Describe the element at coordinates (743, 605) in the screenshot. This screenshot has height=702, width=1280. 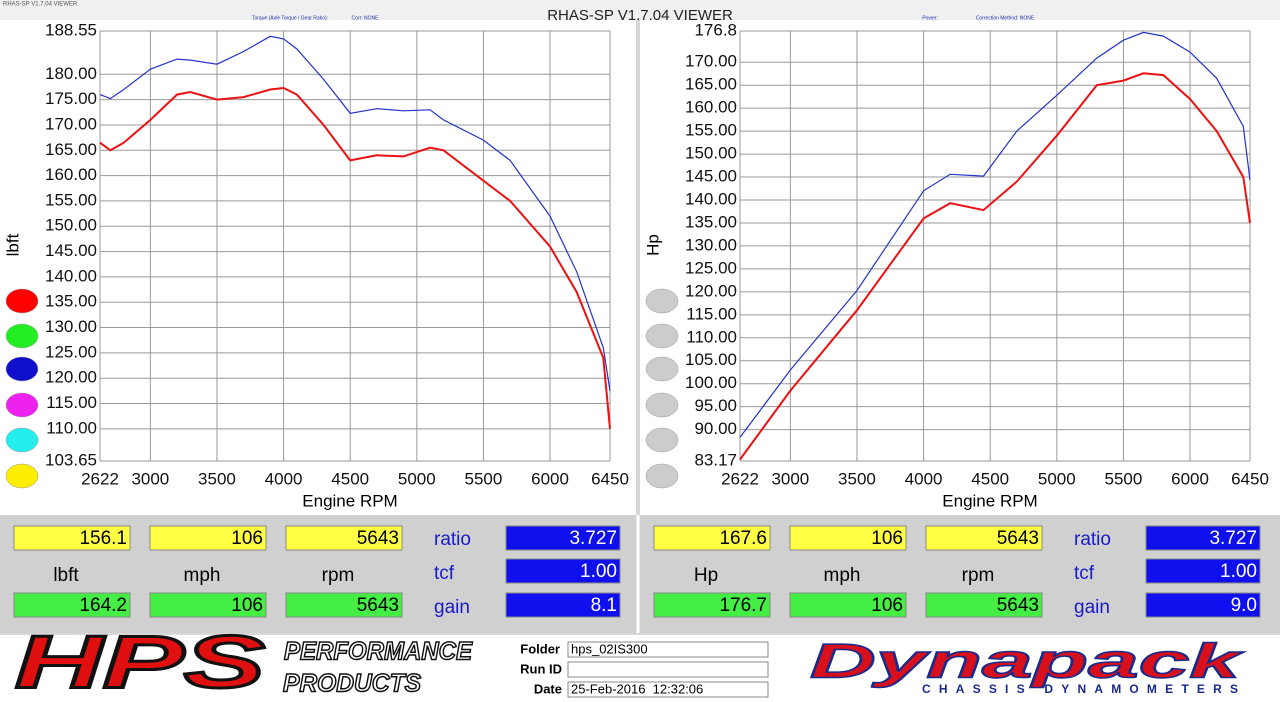
I see `readout-value: 176.7` at that location.